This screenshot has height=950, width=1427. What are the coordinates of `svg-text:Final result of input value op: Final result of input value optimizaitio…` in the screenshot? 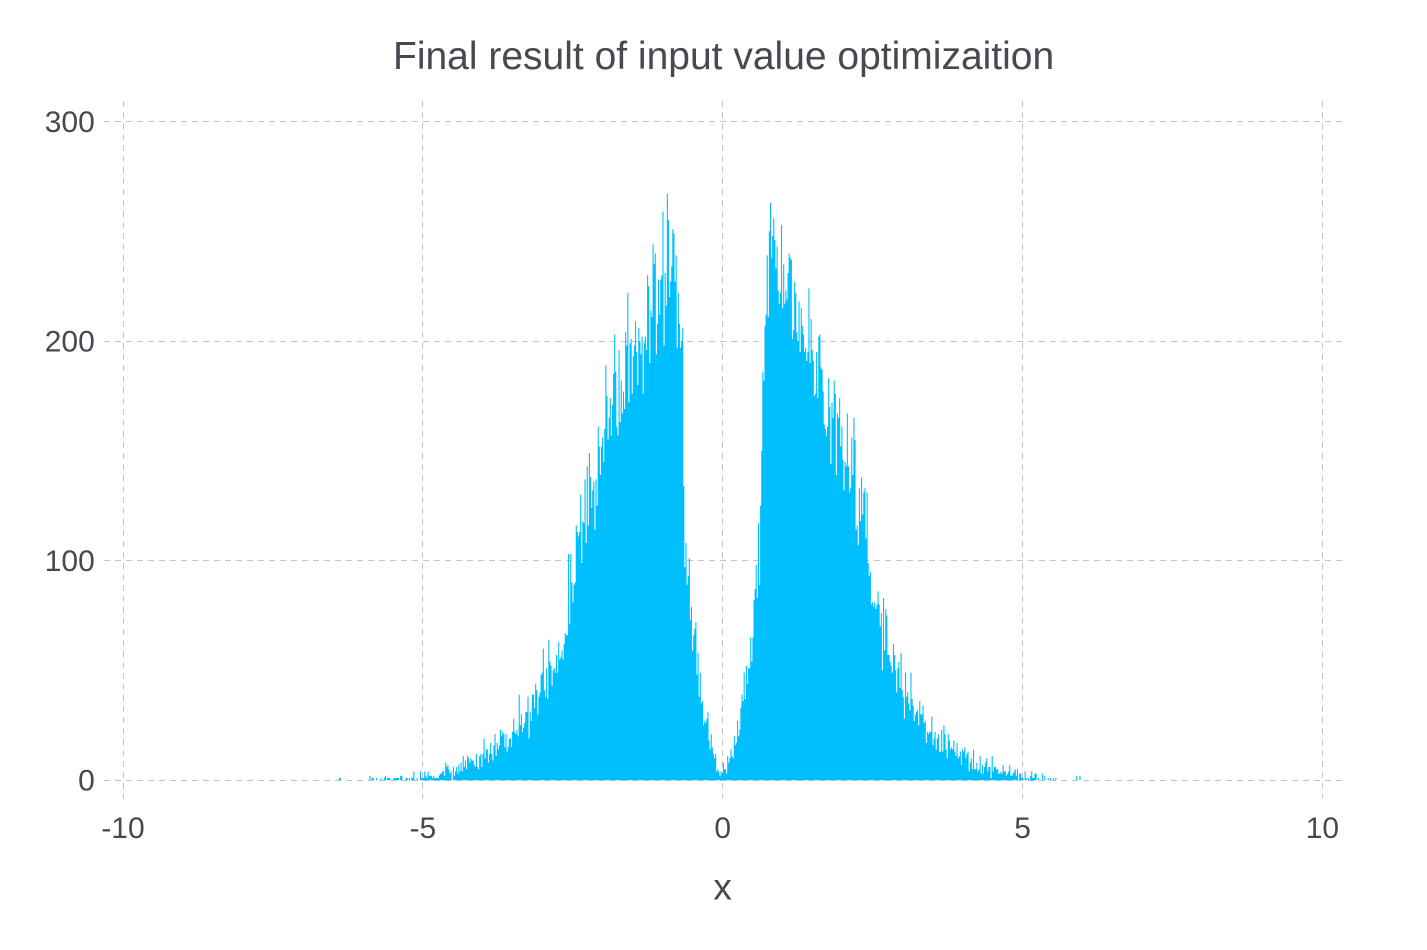 It's located at (723, 56).